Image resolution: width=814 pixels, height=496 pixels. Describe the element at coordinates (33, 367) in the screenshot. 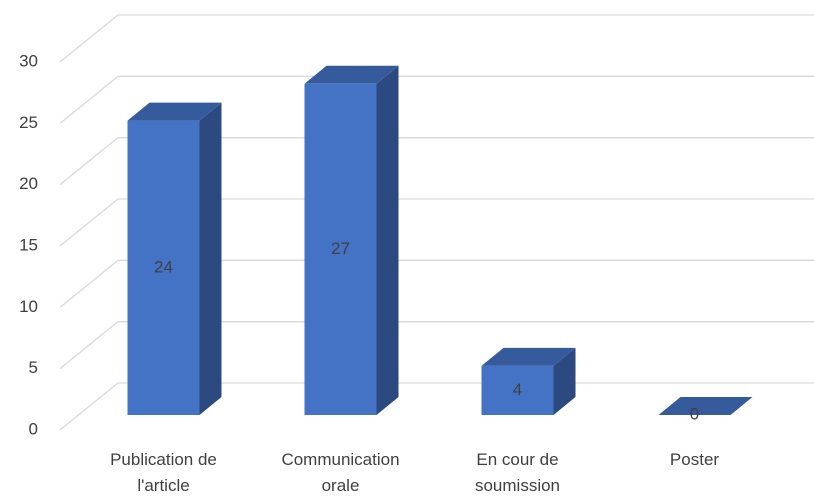

I see `y-tick-label: 5` at that location.